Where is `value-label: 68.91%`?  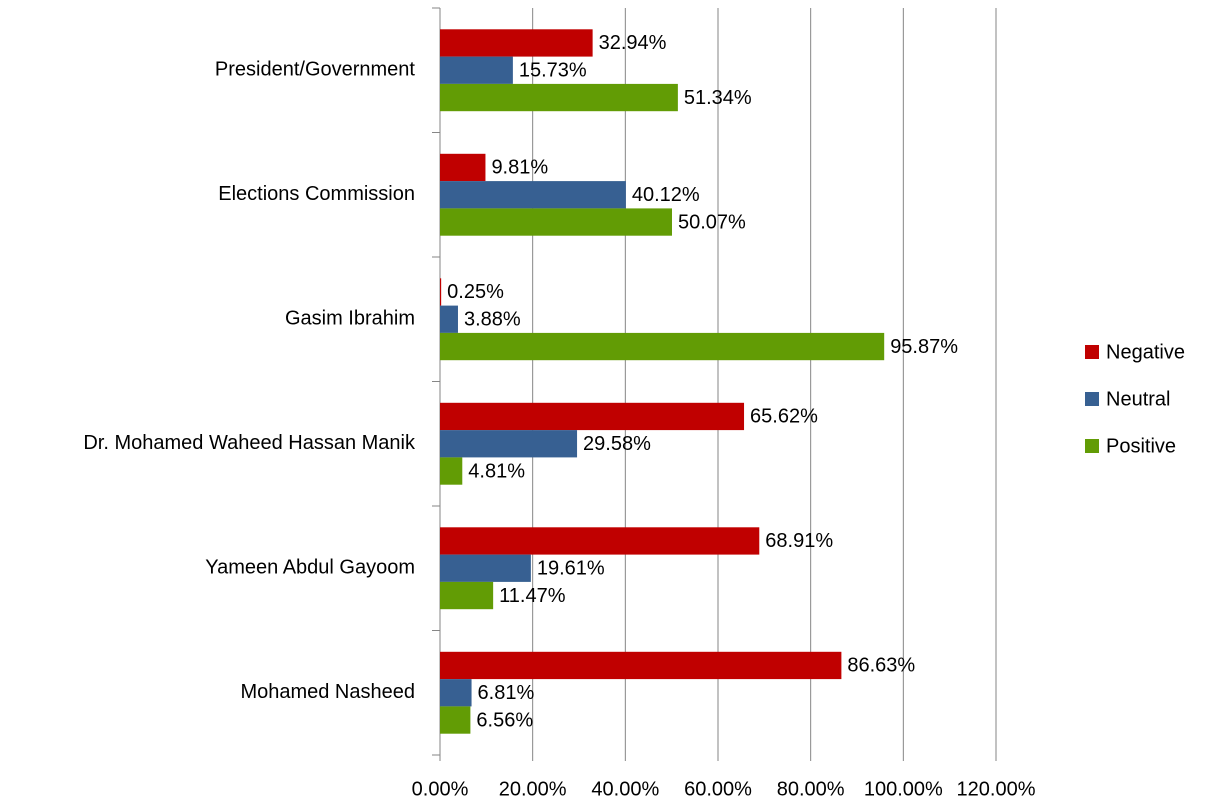 value-label: 68.91% is located at coordinates (799, 541).